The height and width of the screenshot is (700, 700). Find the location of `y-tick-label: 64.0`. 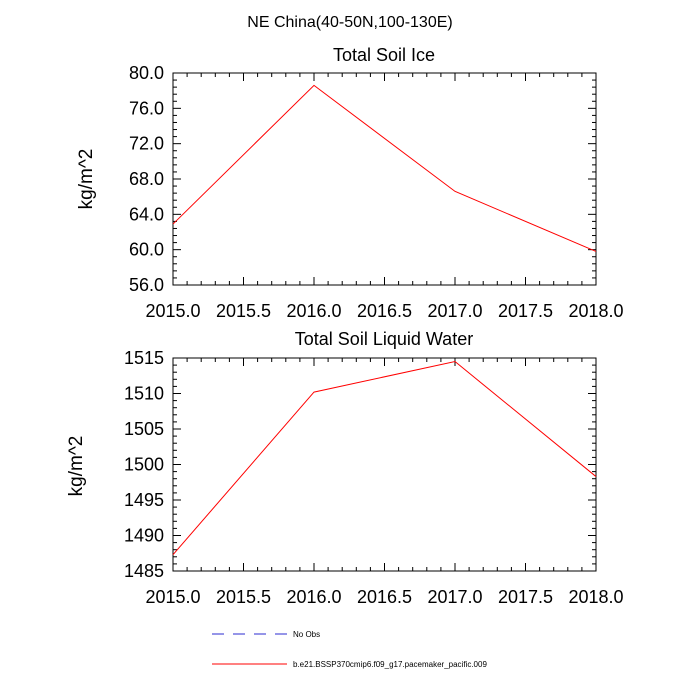

y-tick-label: 64.0 is located at coordinates (146, 214).